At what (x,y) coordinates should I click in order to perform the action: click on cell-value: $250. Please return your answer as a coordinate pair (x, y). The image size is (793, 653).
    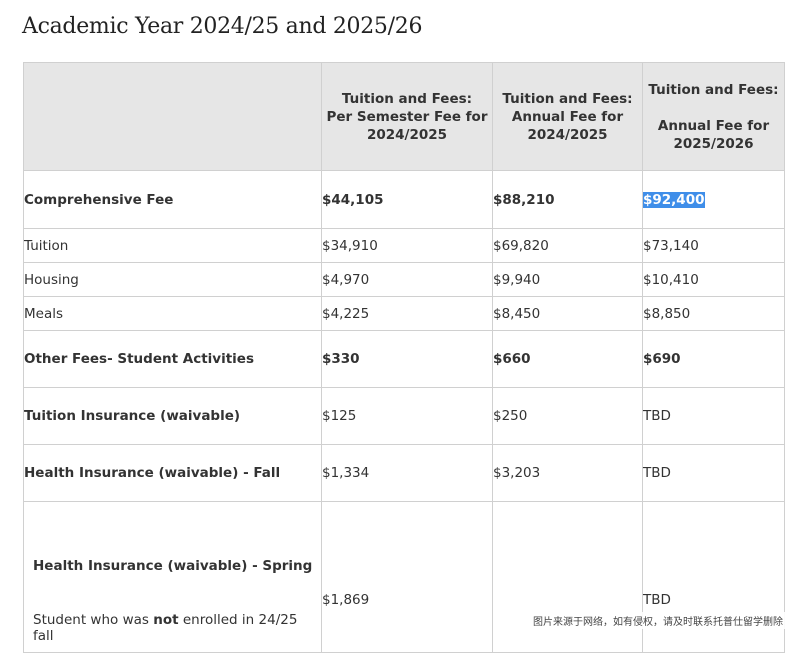
    Looking at the image, I should click on (567, 416).